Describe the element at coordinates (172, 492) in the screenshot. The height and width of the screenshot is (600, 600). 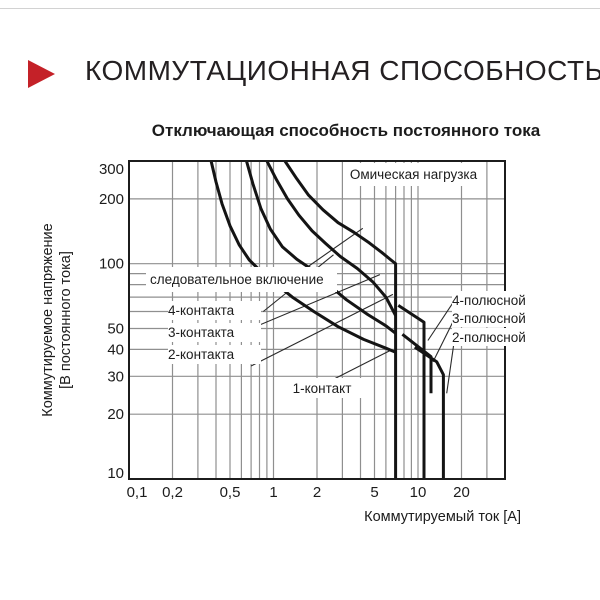
I see `x-tick: 0,2` at that location.